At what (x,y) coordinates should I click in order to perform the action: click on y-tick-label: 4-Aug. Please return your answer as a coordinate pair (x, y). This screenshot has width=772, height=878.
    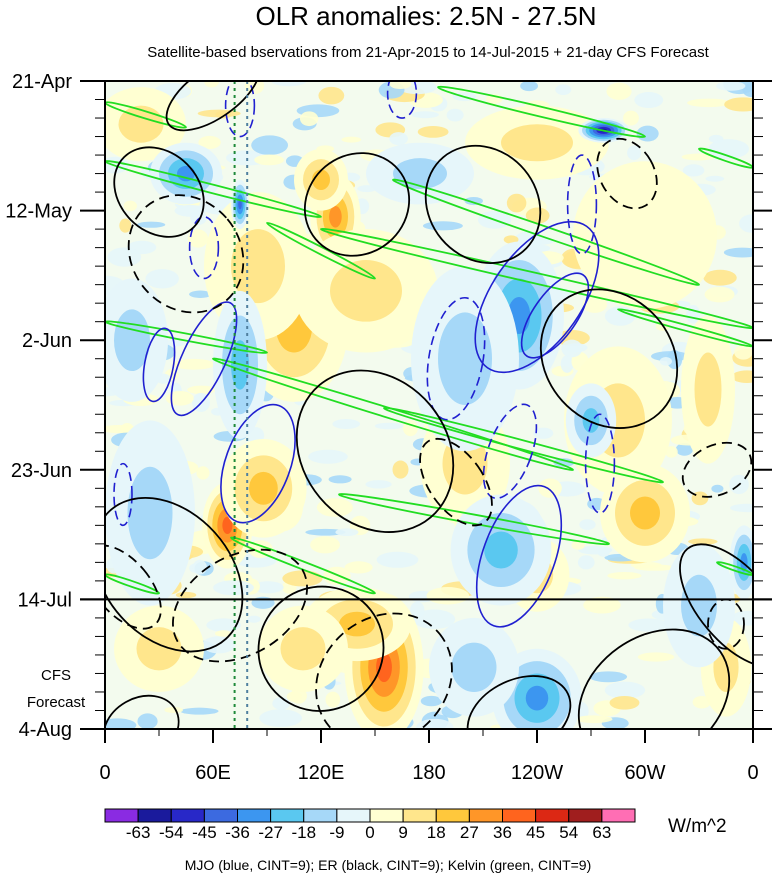
    Looking at the image, I should click on (45, 730).